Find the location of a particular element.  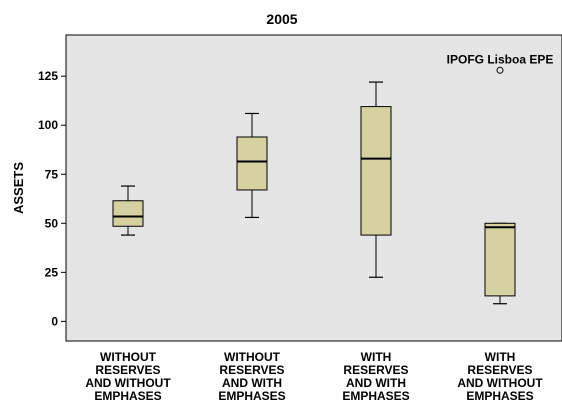

y-axis-ticks: 0 25 50 75 100 125 is located at coordinates (52, 198).